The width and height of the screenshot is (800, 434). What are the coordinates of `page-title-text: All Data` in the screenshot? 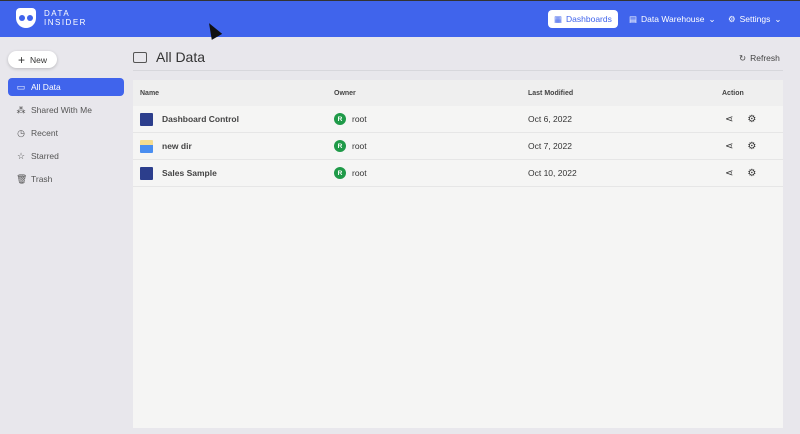 It's located at (181, 57).